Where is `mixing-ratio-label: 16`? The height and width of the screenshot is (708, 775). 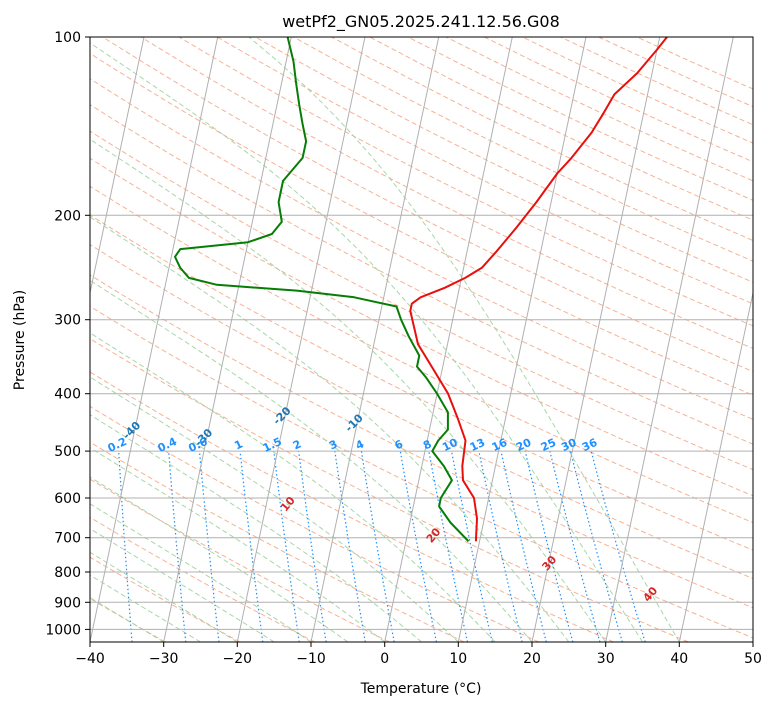 mixing-ratio-label: 16 is located at coordinates (500, 445).